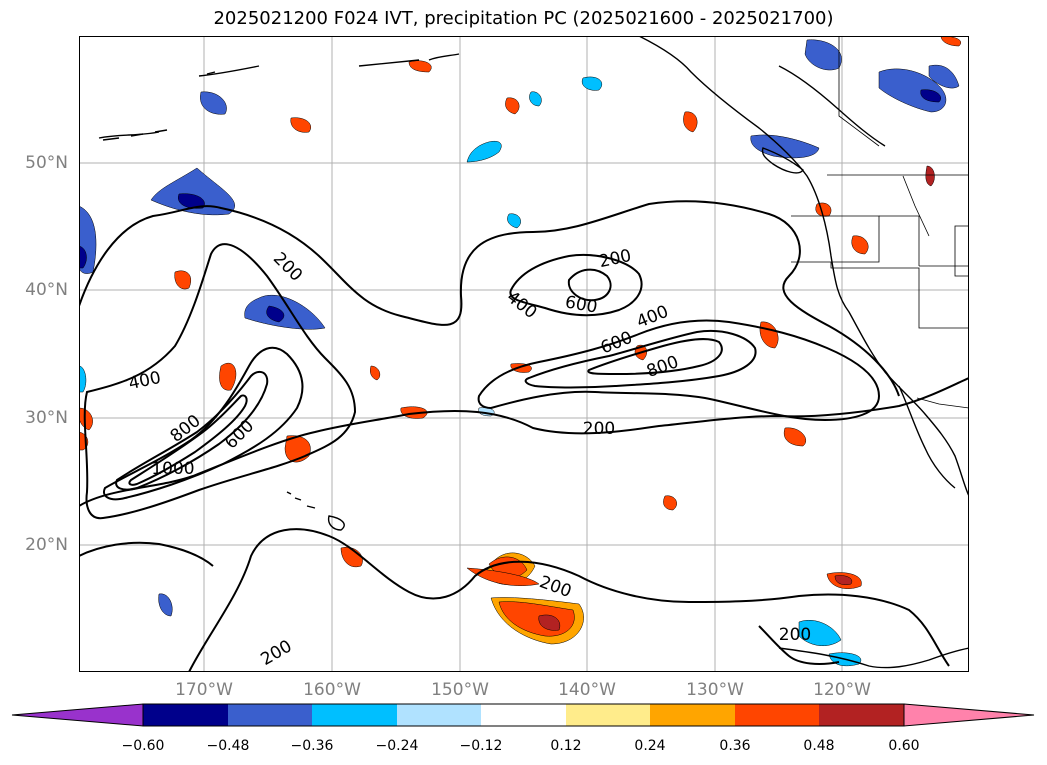  What do you see at coordinates (927, 437) in the screenshot?
I see `baja-coast` at bounding box center [927, 437].